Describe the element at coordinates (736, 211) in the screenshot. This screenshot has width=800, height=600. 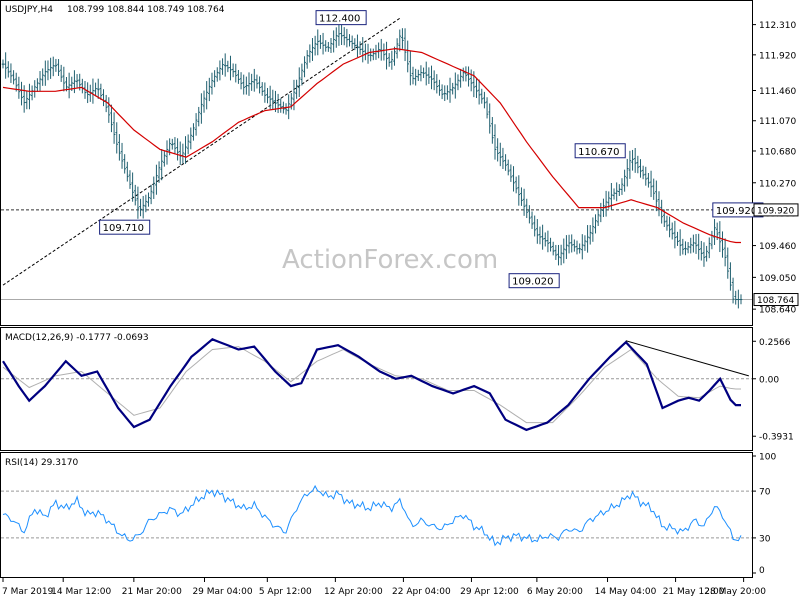
I see `annotation-label: 109.920` at that location.